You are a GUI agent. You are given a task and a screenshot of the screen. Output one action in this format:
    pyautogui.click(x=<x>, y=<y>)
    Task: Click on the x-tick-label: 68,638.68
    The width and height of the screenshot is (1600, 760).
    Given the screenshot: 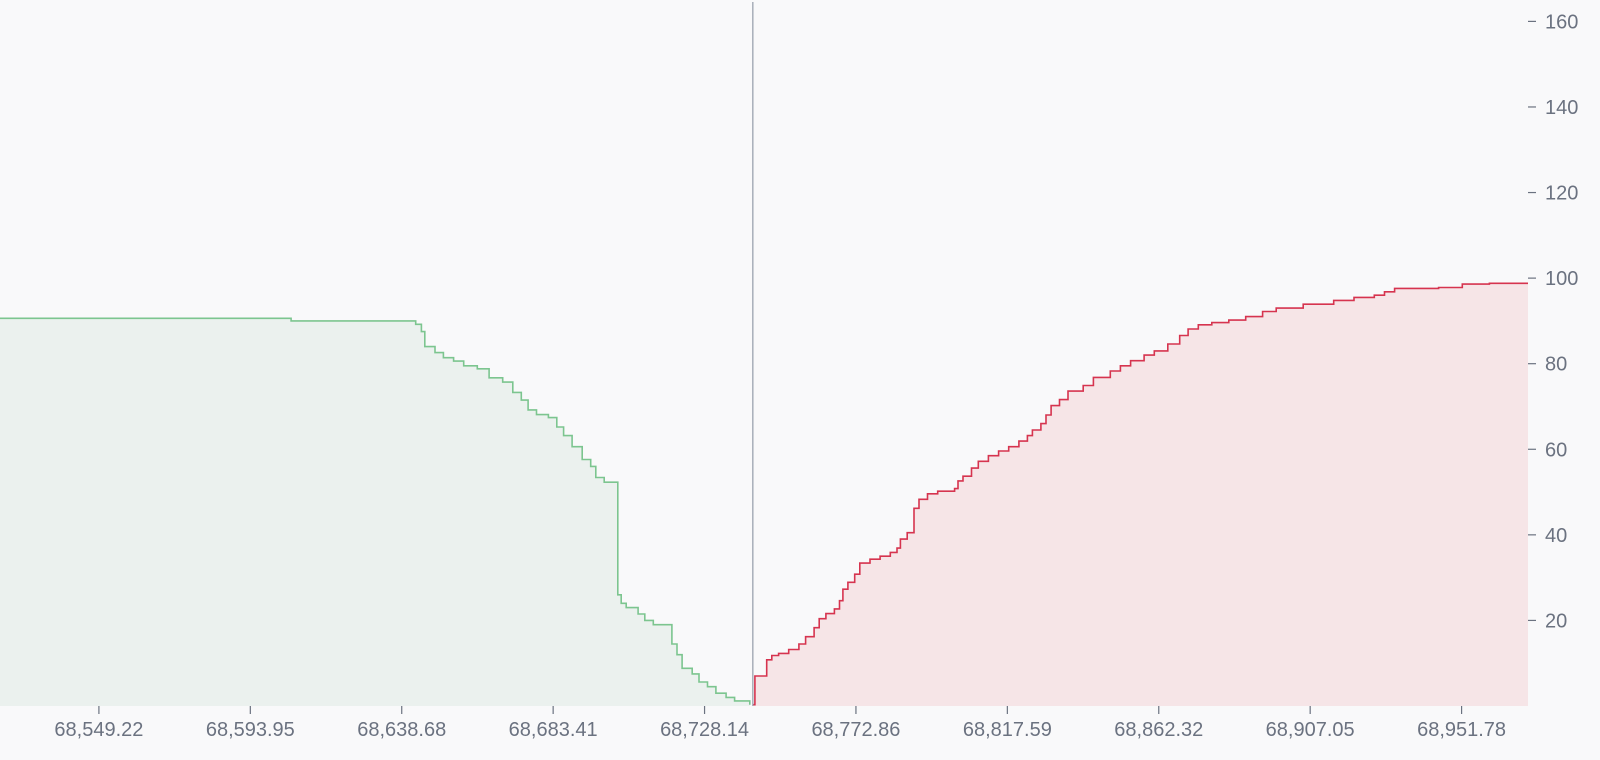 What is the action you would take?
    pyautogui.click(x=401, y=730)
    